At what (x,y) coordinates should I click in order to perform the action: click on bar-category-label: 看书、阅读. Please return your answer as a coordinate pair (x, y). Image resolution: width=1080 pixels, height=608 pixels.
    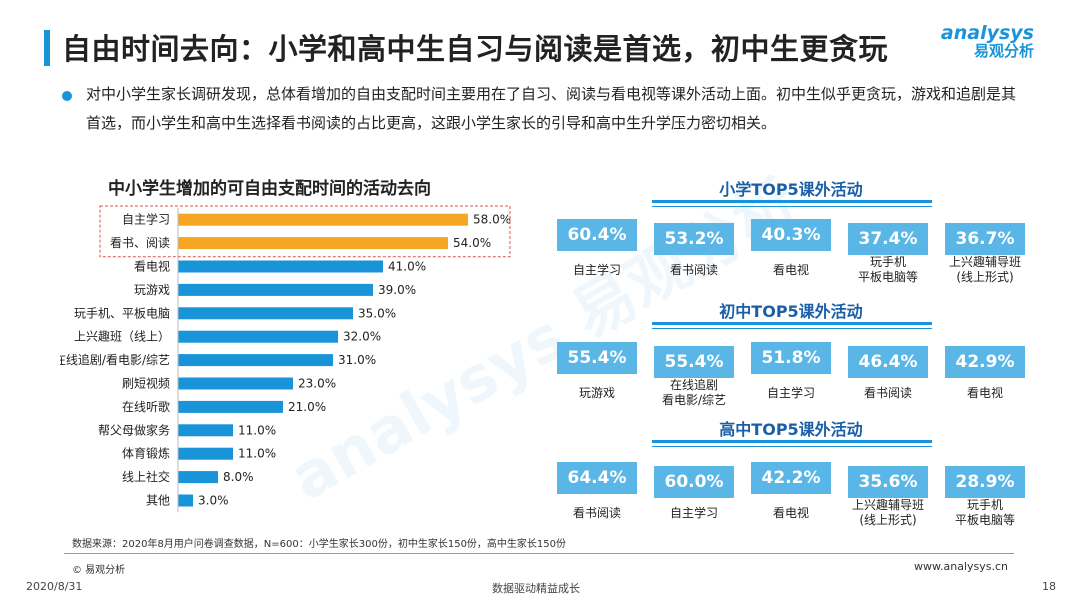
    Looking at the image, I should click on (140, 243).